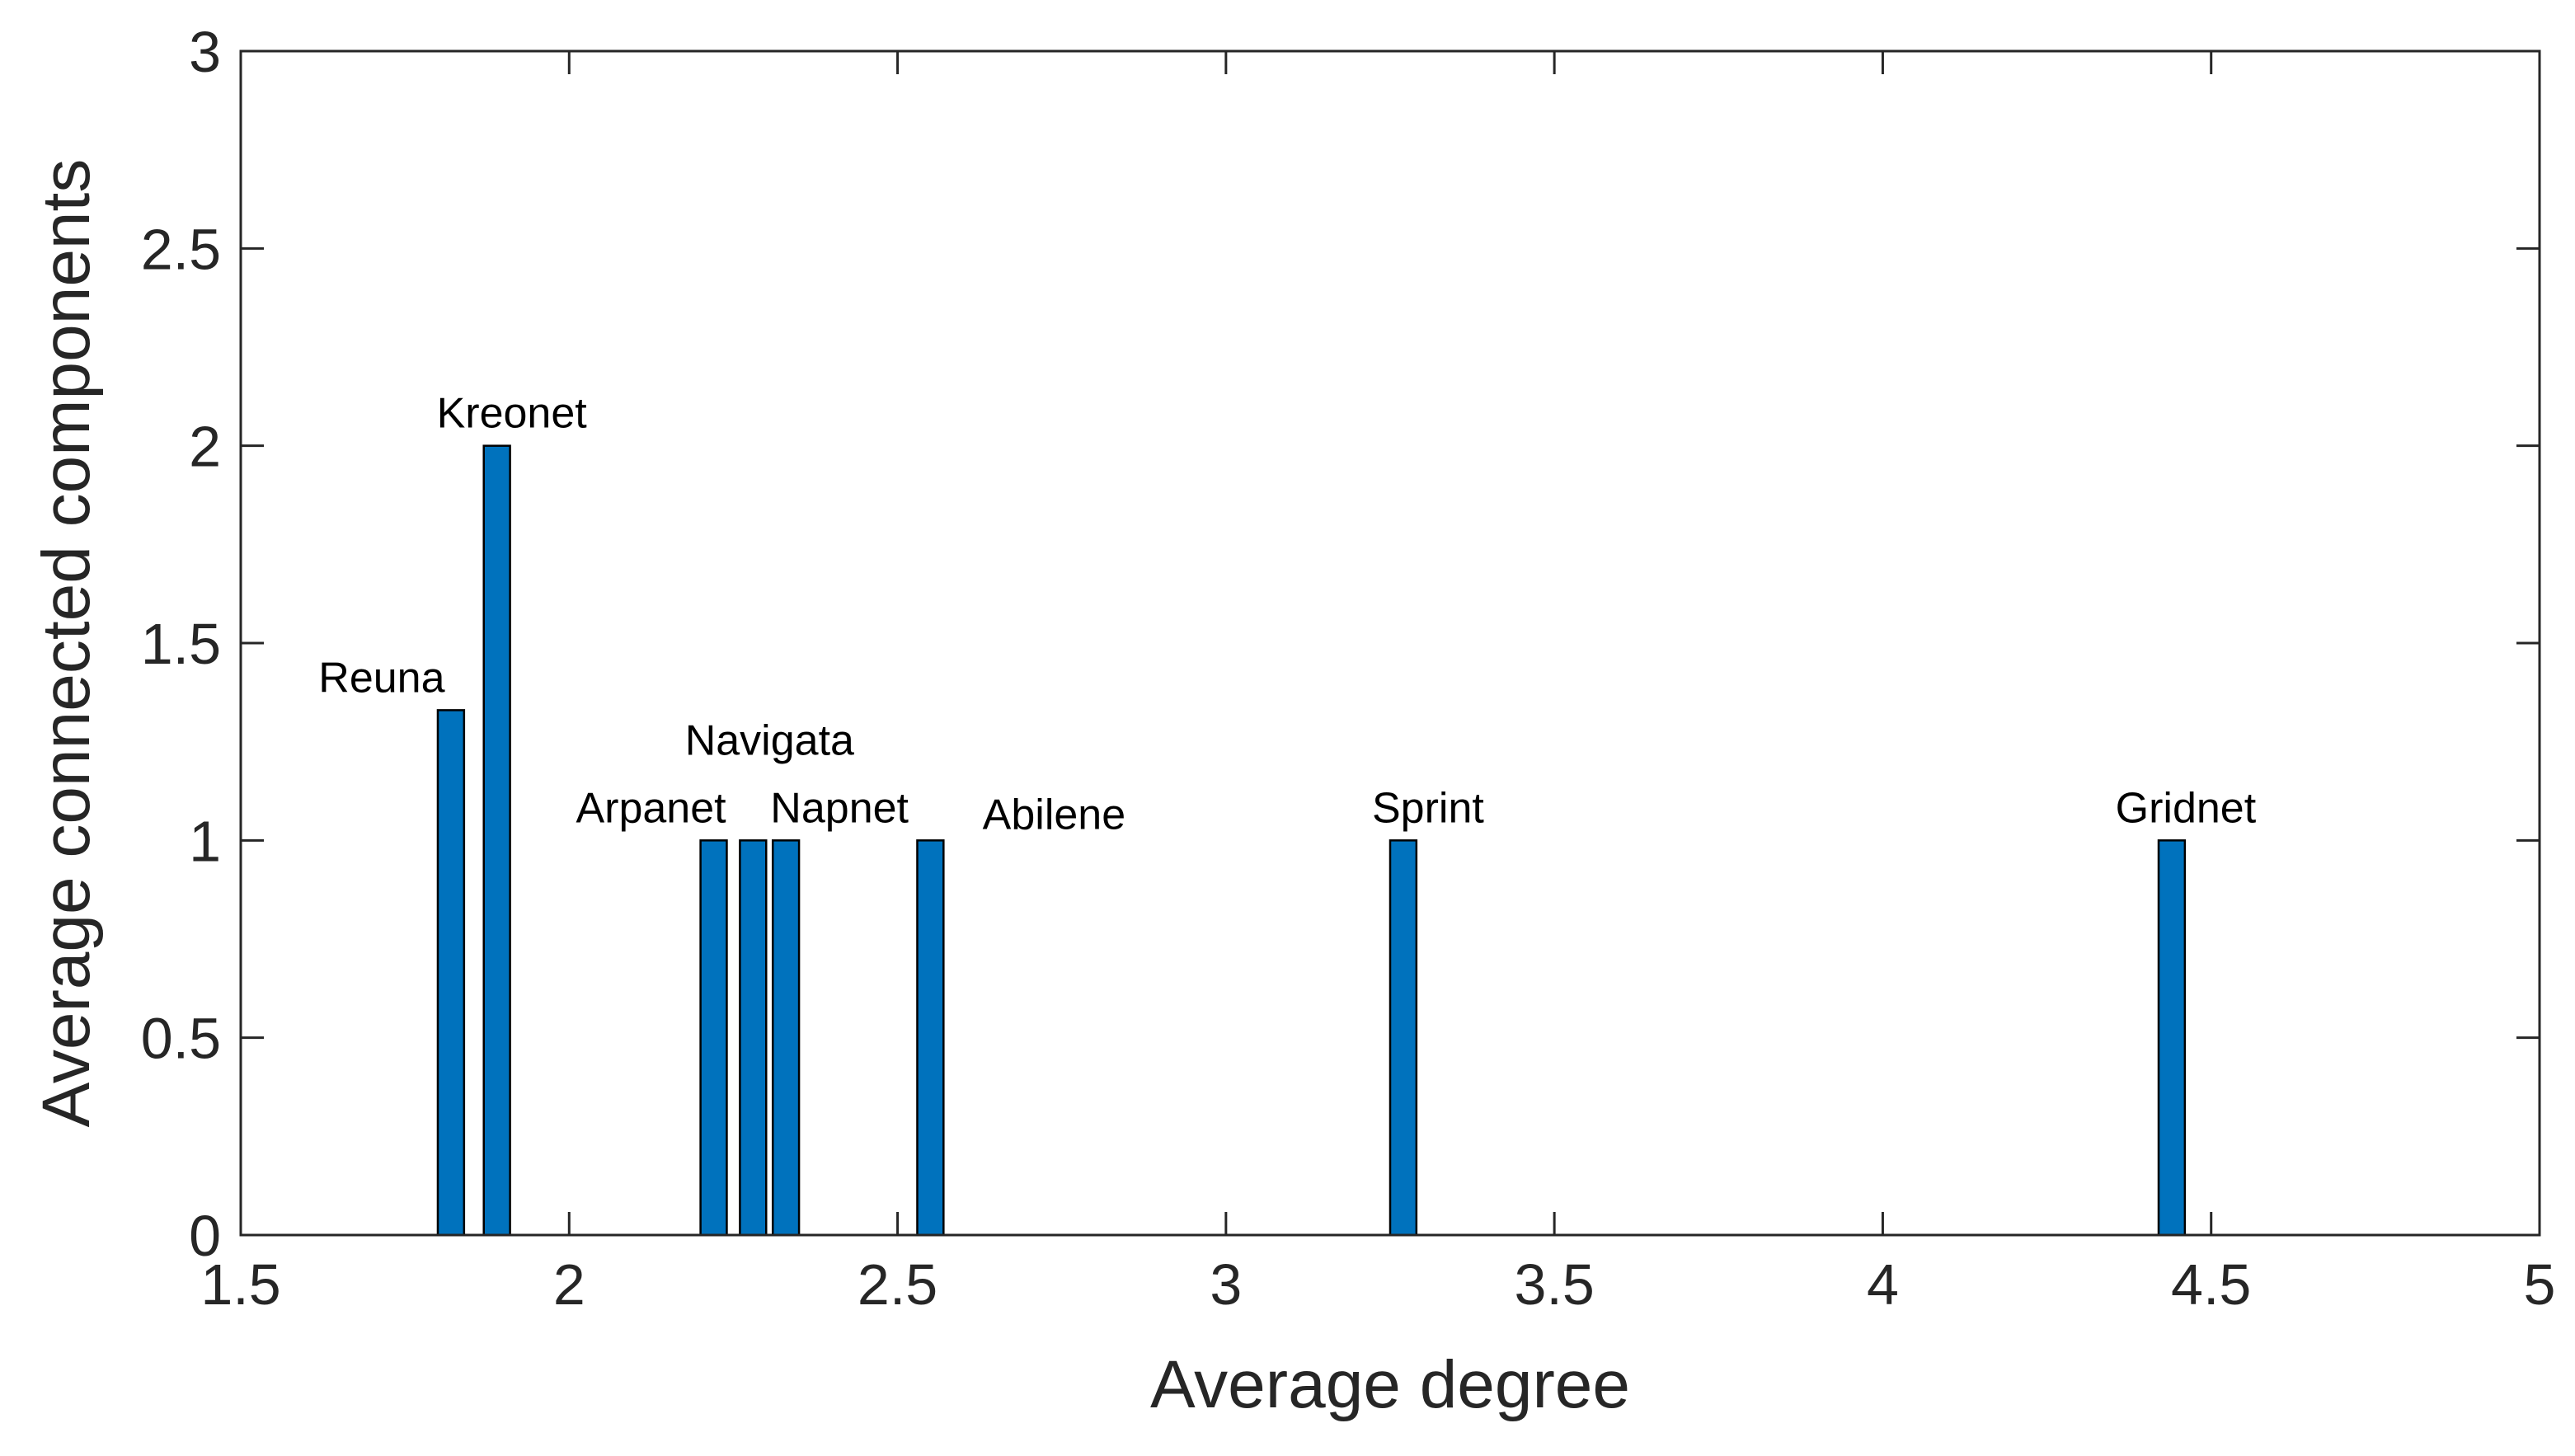  What do you see at coordinates (205, 841) in the screenshot?
I see `y-tick-label: 1` at bounding box center [205, 841].